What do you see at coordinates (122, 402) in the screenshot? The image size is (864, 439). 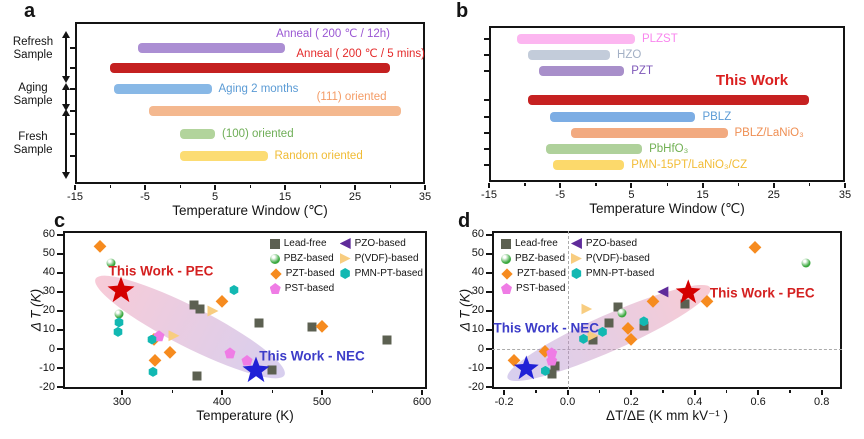 I see `x-tick-label: 300` at bounding box center [122, 402].